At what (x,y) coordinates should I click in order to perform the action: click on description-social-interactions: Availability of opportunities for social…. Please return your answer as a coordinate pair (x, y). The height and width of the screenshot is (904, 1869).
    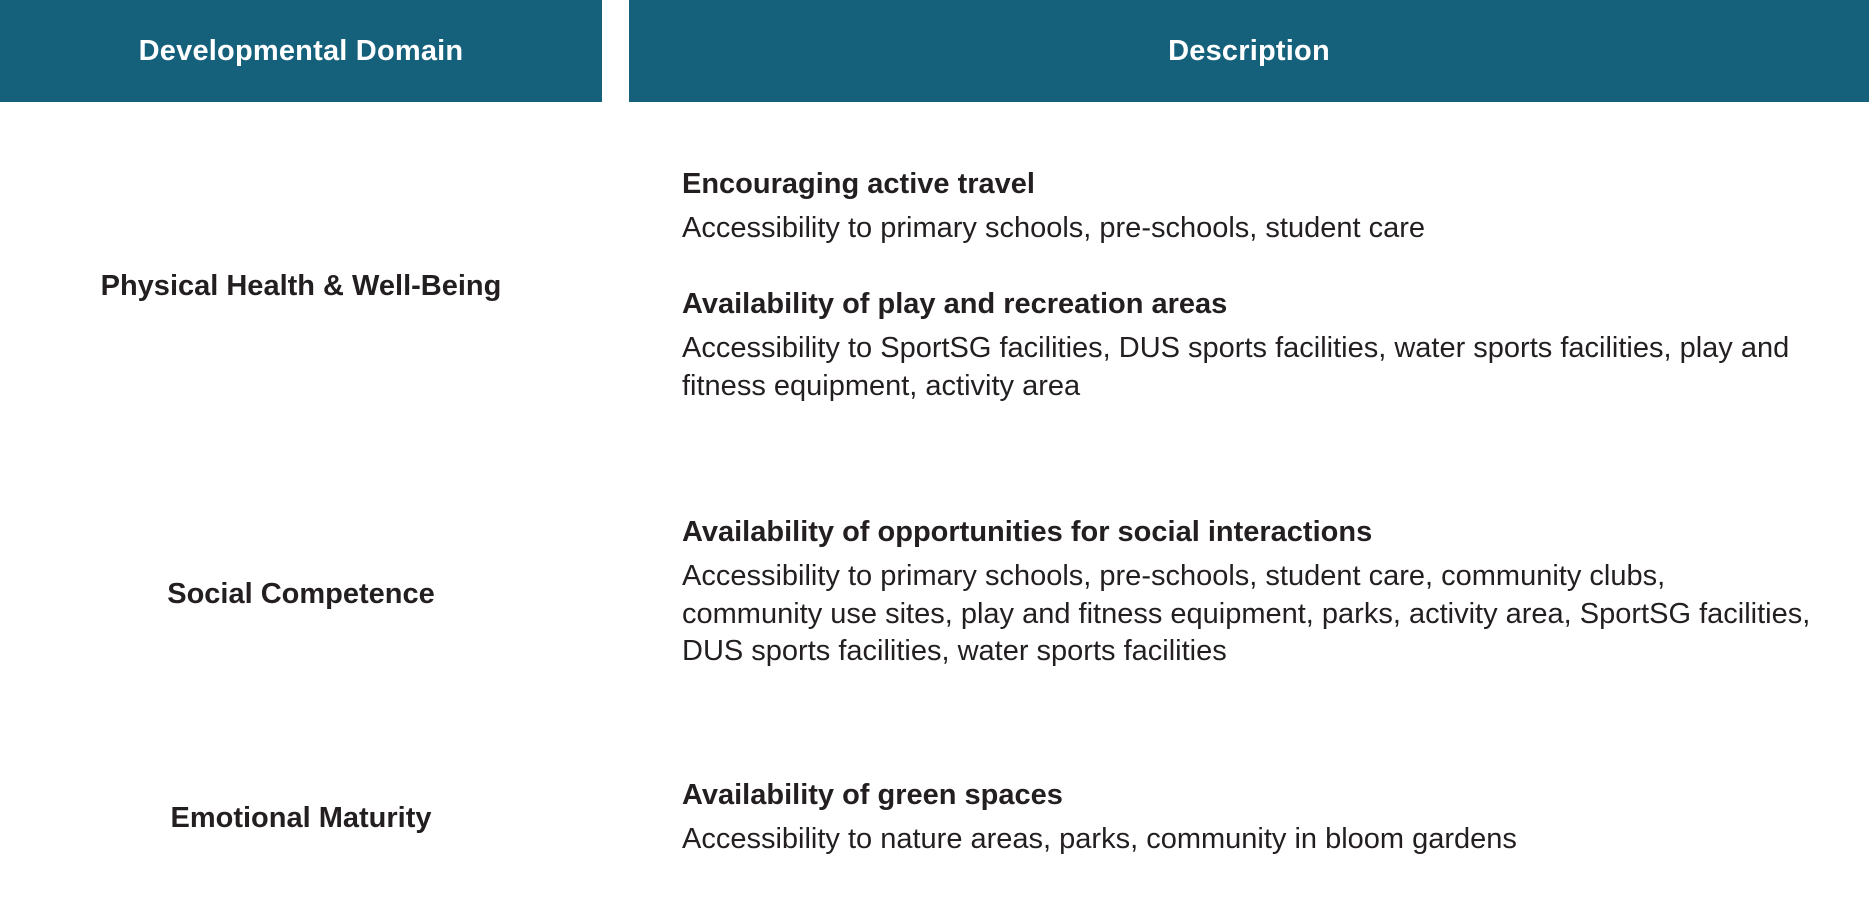
    Looking at the image, I should click on (1247, 592).